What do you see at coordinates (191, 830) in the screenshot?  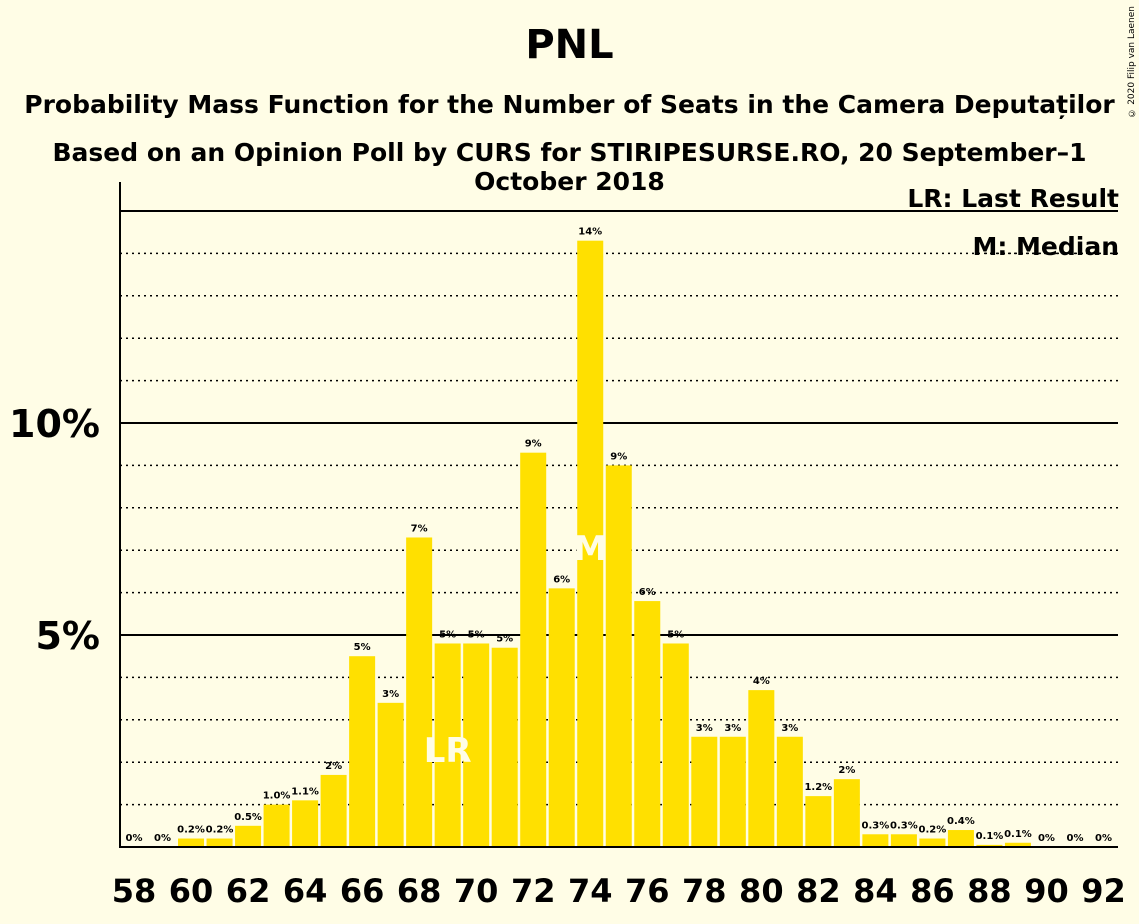 I see `bar-label-60: 0.2%` at bounding box center [191, 830].